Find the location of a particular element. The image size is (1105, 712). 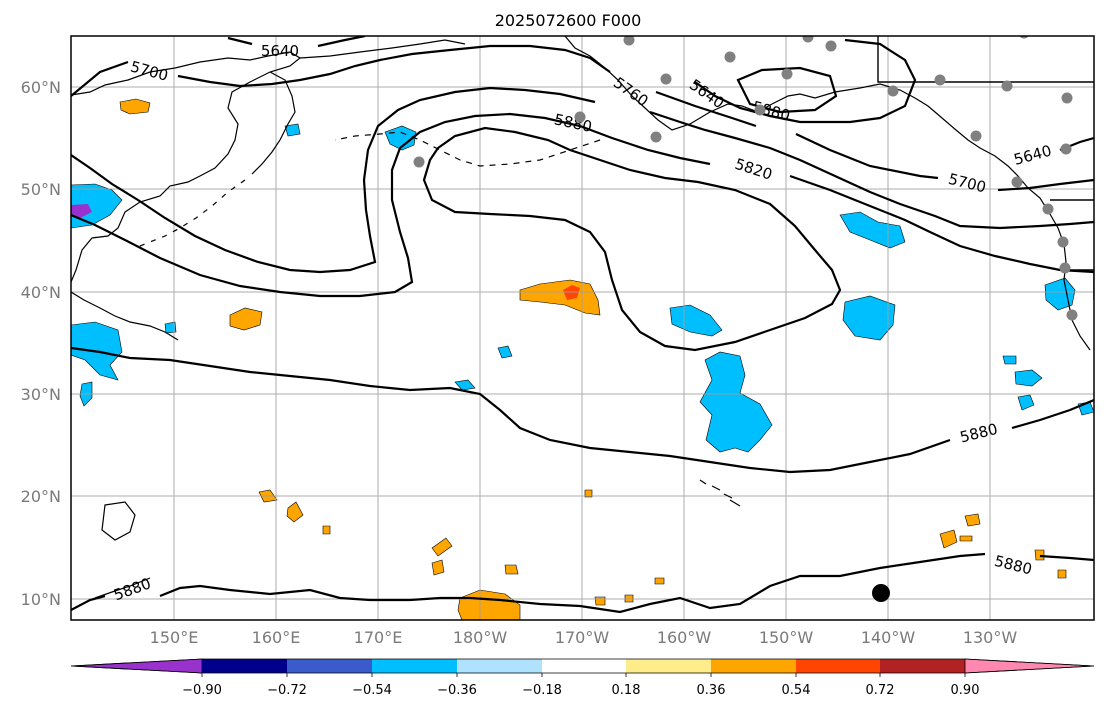

coastline-kamchatka is located at coordinates (273, 123).